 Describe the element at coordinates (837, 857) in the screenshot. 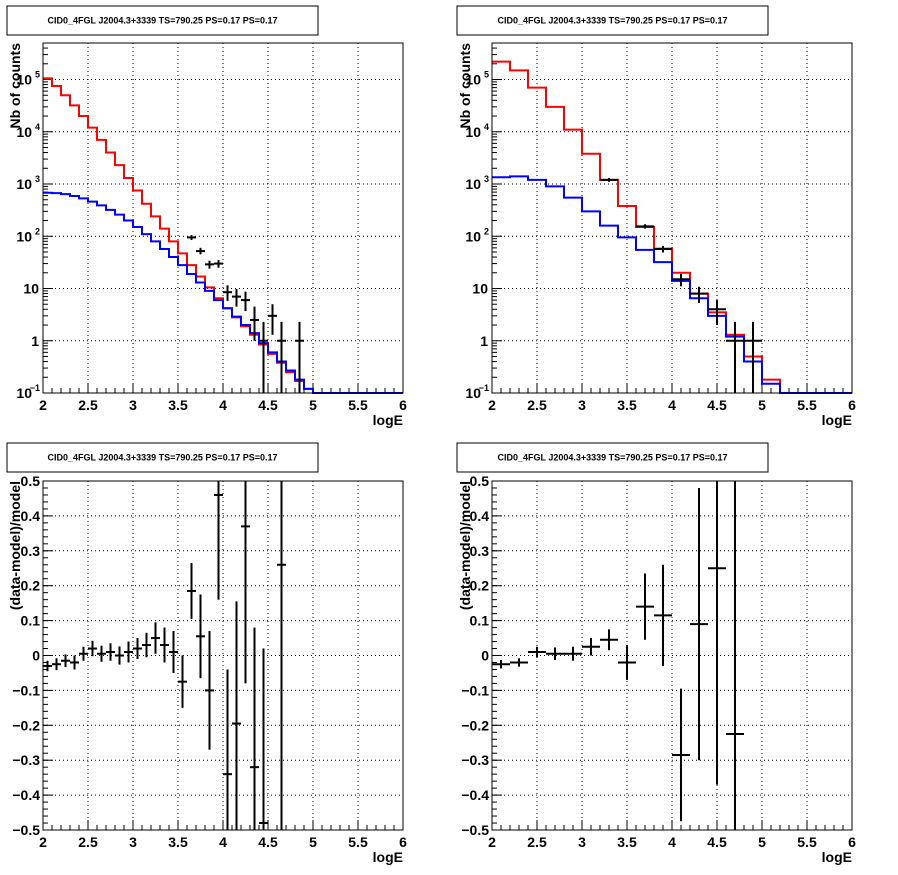

I see `x-axis-label: logE` at that location.